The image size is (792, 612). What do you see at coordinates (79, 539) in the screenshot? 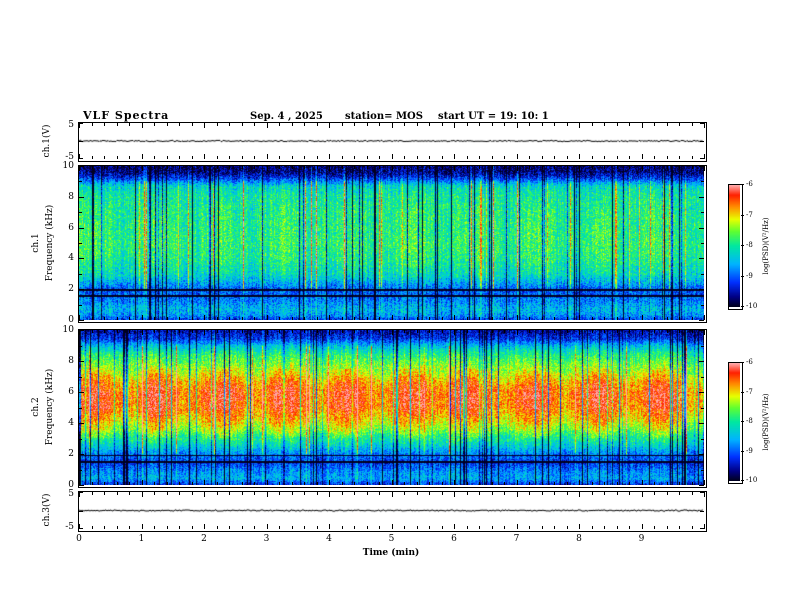
I see `x-tick-label: 0` at bounding box center [79, 539].